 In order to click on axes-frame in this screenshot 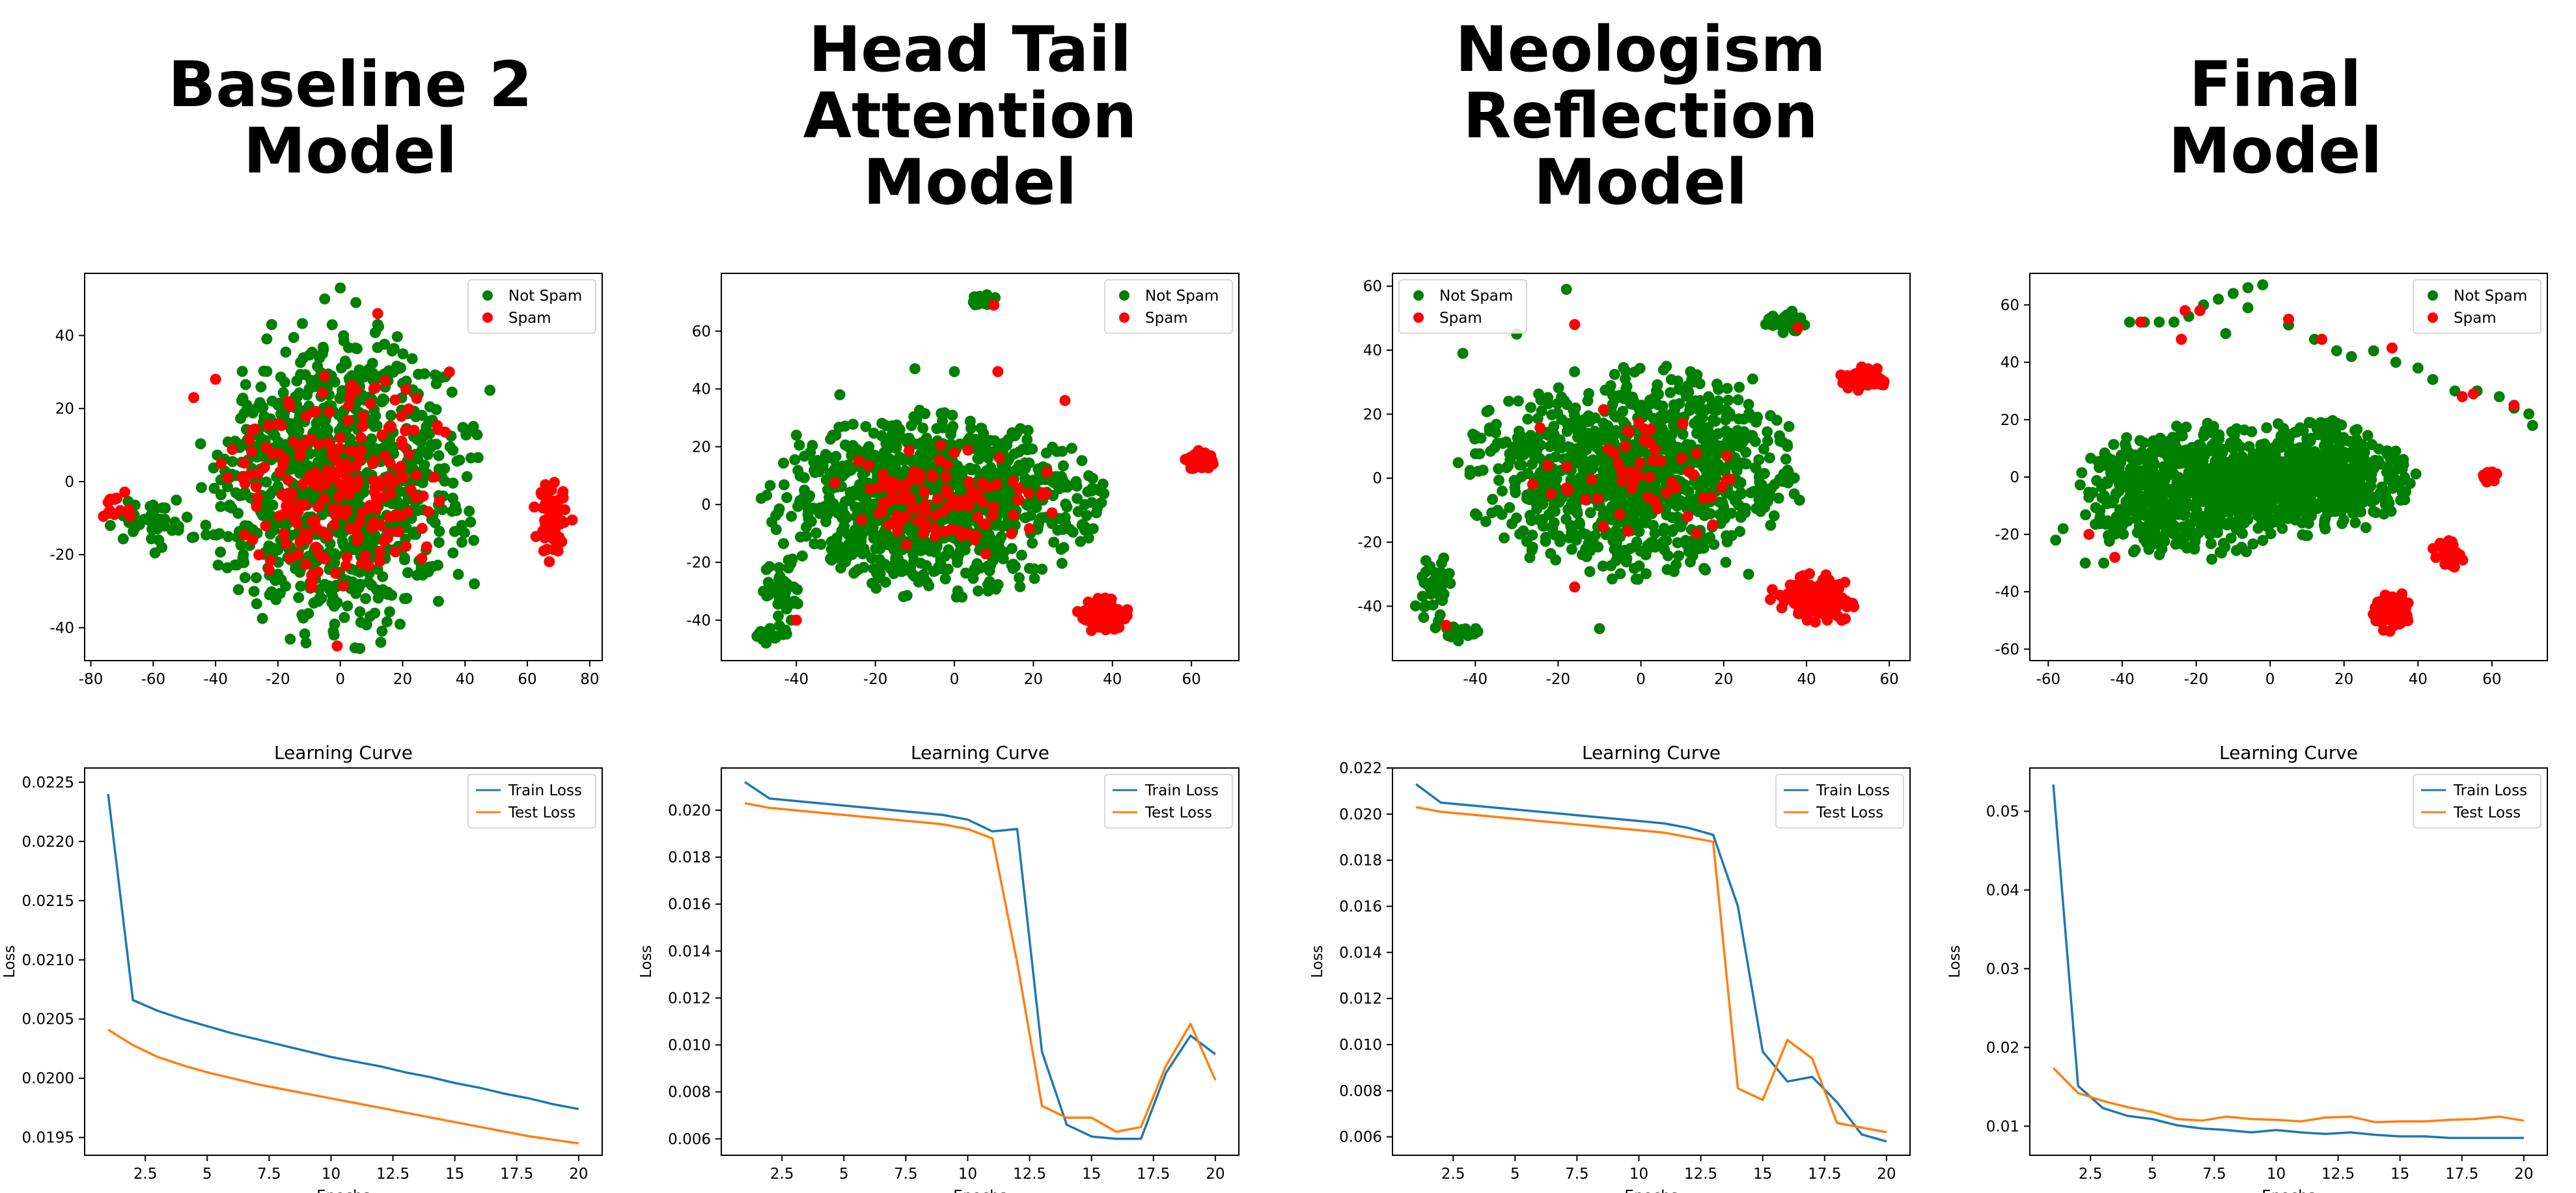, I will do `click(980, 467)`.